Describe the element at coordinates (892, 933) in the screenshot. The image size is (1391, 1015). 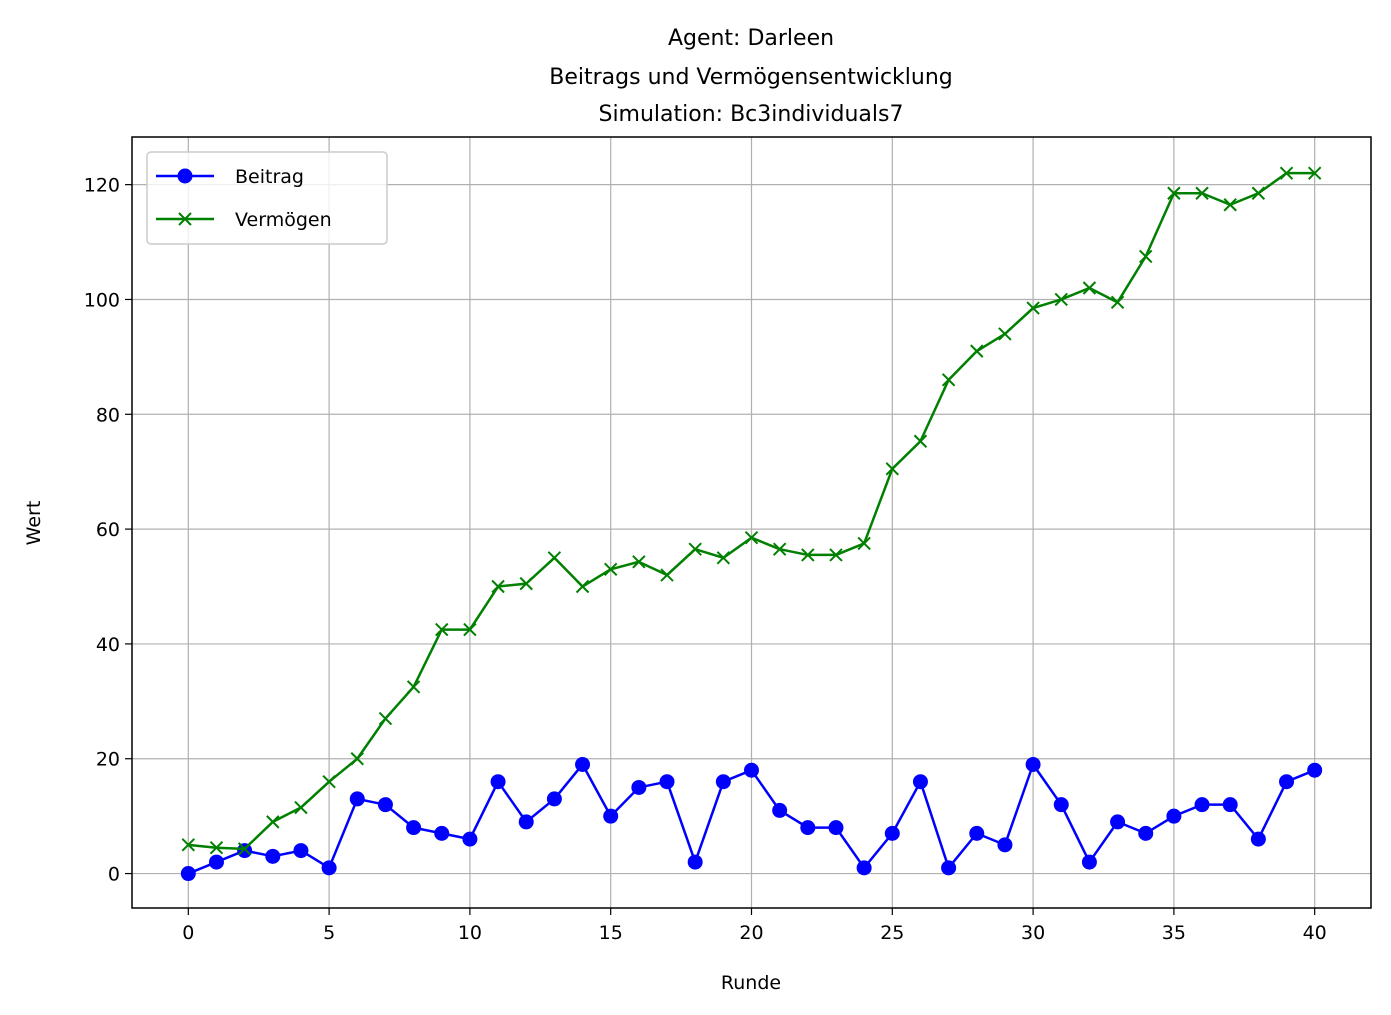
I see `x-tick-label: 25` at that location.